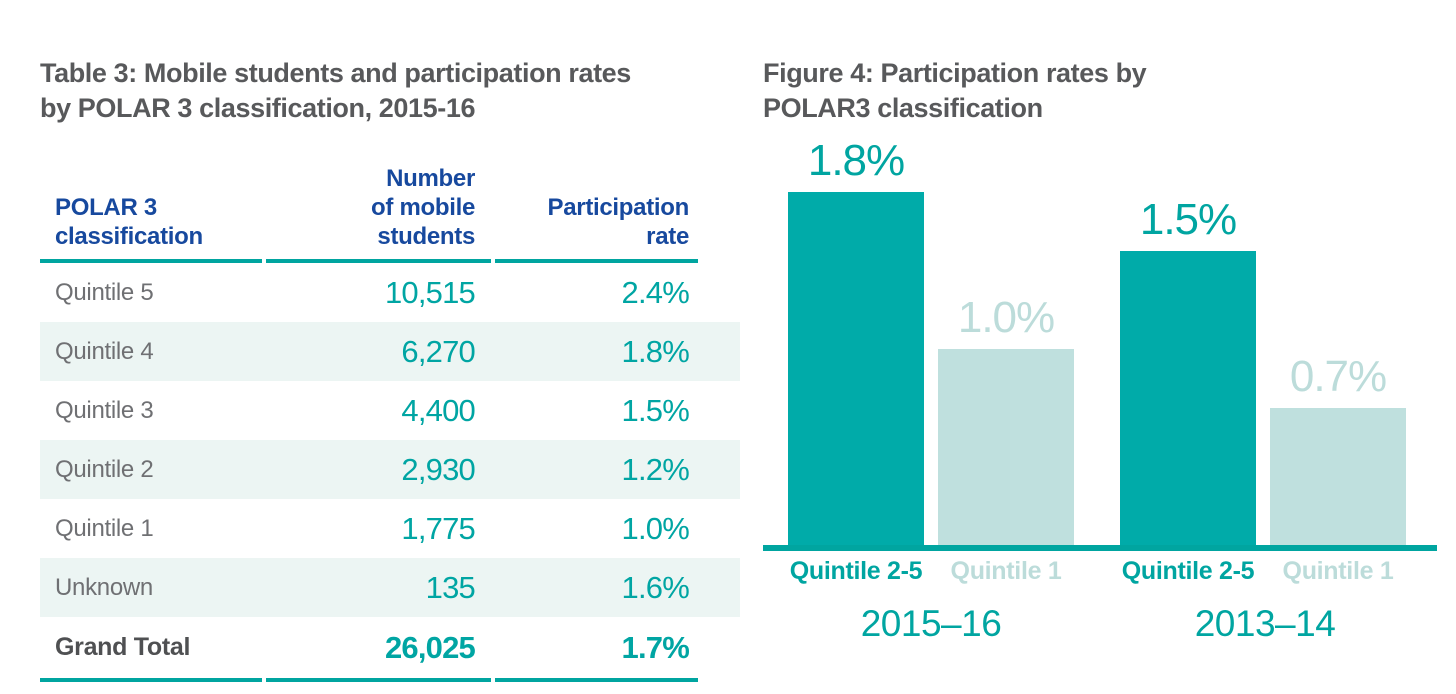  I want to click on row-rate: 1.6%, so click(655, 587).